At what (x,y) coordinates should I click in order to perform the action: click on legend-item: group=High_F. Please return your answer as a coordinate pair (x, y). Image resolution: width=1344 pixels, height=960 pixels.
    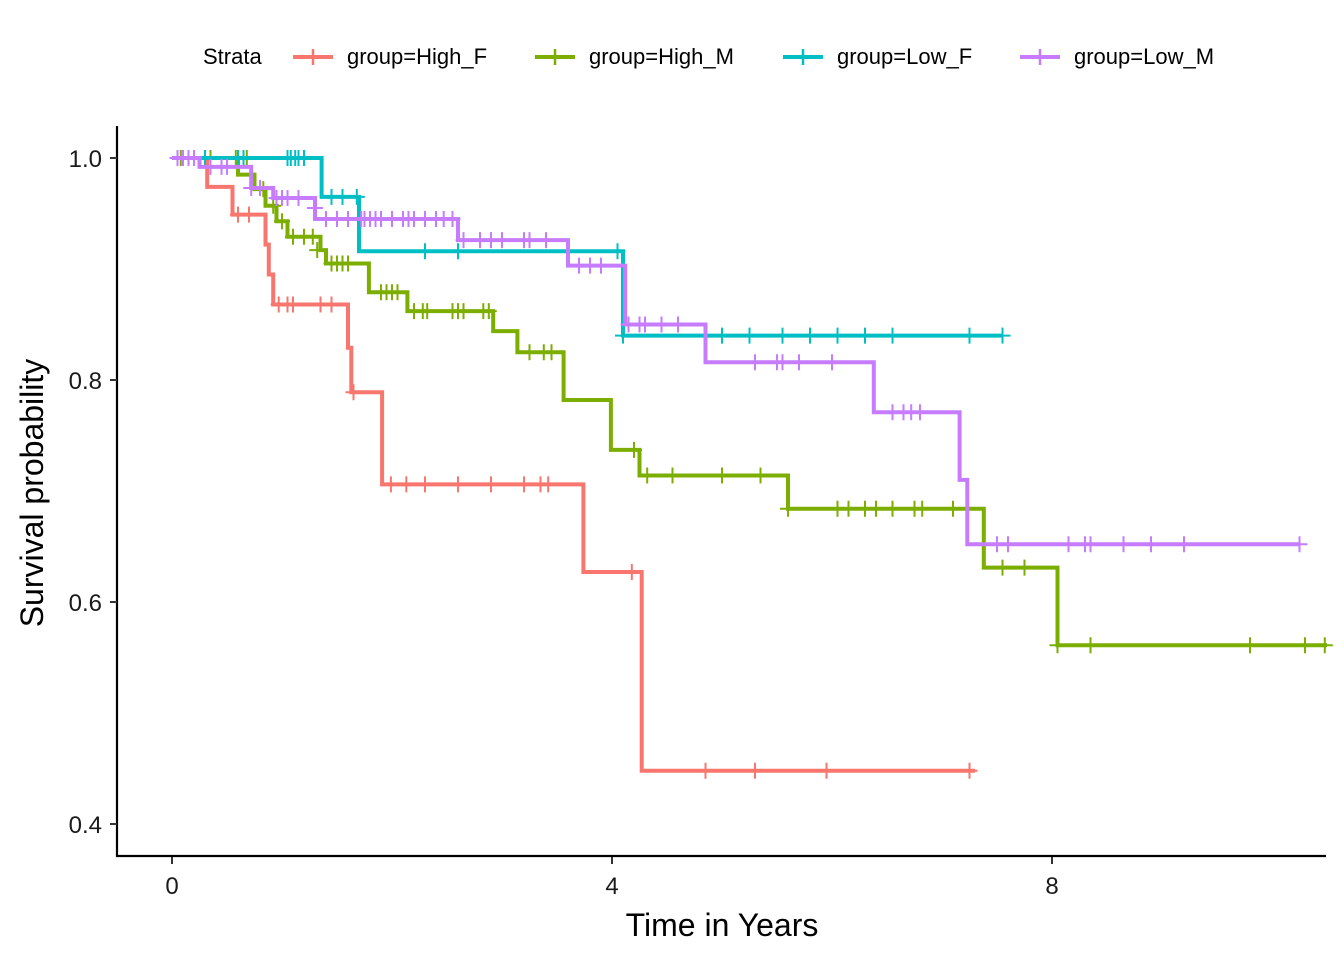
    Looking at the image, I should click on (390, 56).